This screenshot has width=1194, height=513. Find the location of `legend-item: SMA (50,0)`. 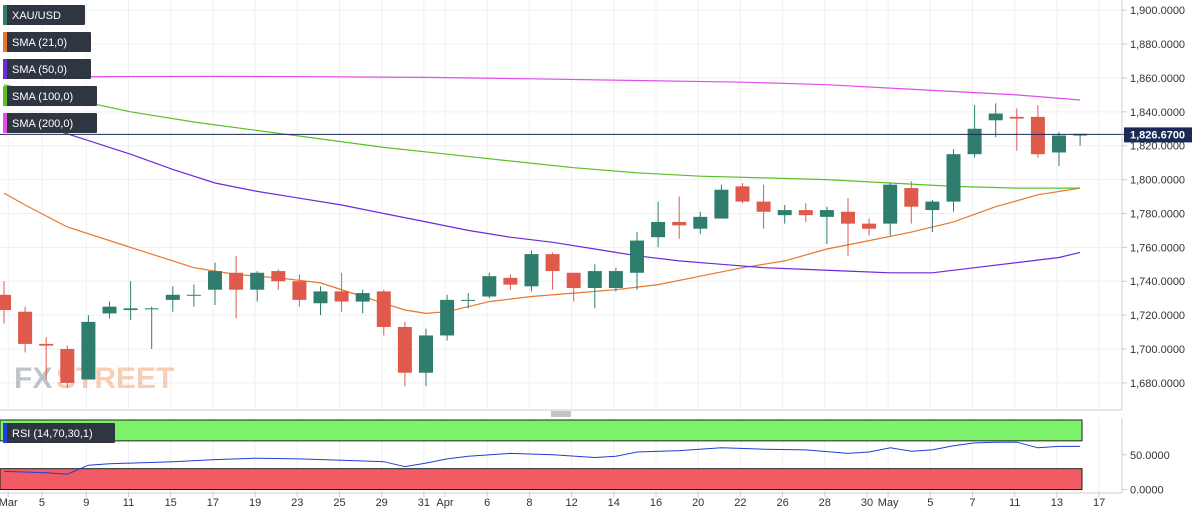

legend-item: SMA (50,0) is located at coordinates (47, 69).